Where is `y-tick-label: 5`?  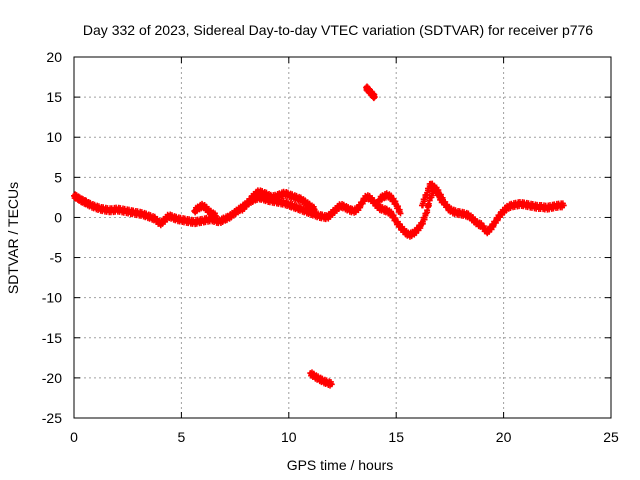 y-tick-label: 5 is located at coordinates (58, 177).